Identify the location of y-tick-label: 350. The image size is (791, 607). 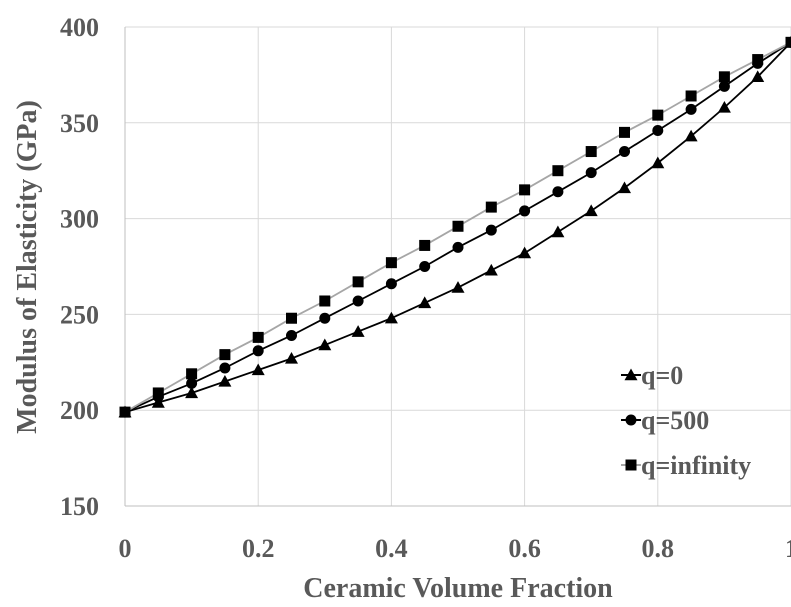
(79, 123).